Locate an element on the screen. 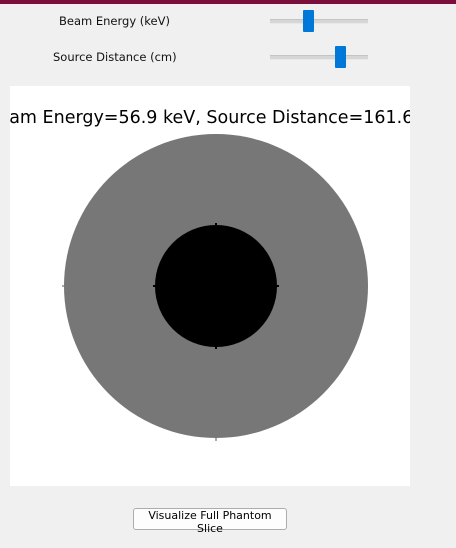 The image size is (456, 548). beam-energy-slider is located at coordinates (319, 21).